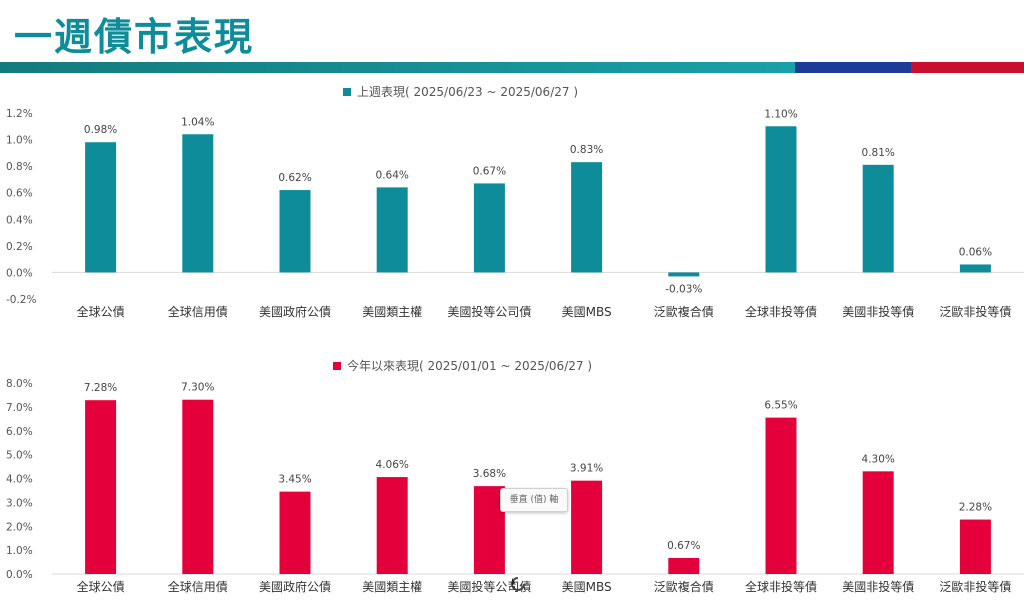 The image size is (1024, 600). I want to click on data-label: 3.68%, so click(489, 474).